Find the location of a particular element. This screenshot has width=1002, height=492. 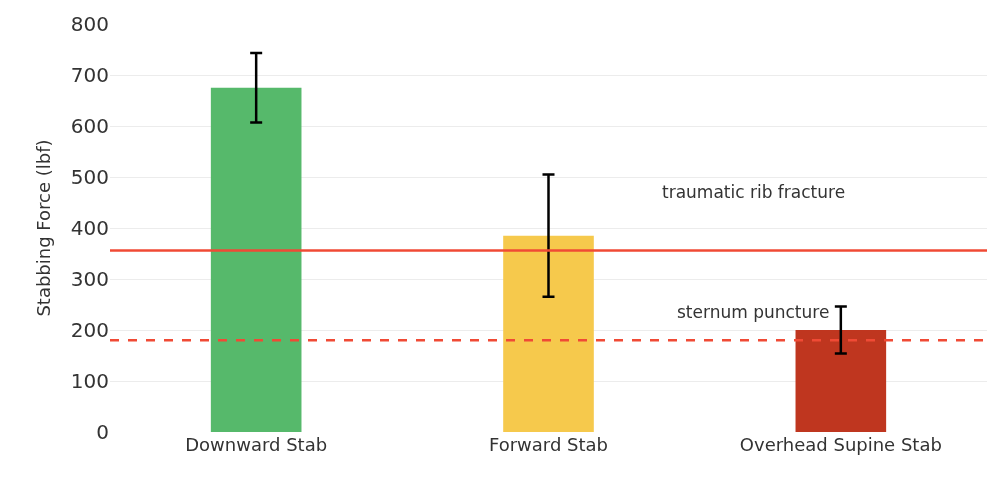

y-tick-label: 600 is located at coordinates (89, 126).